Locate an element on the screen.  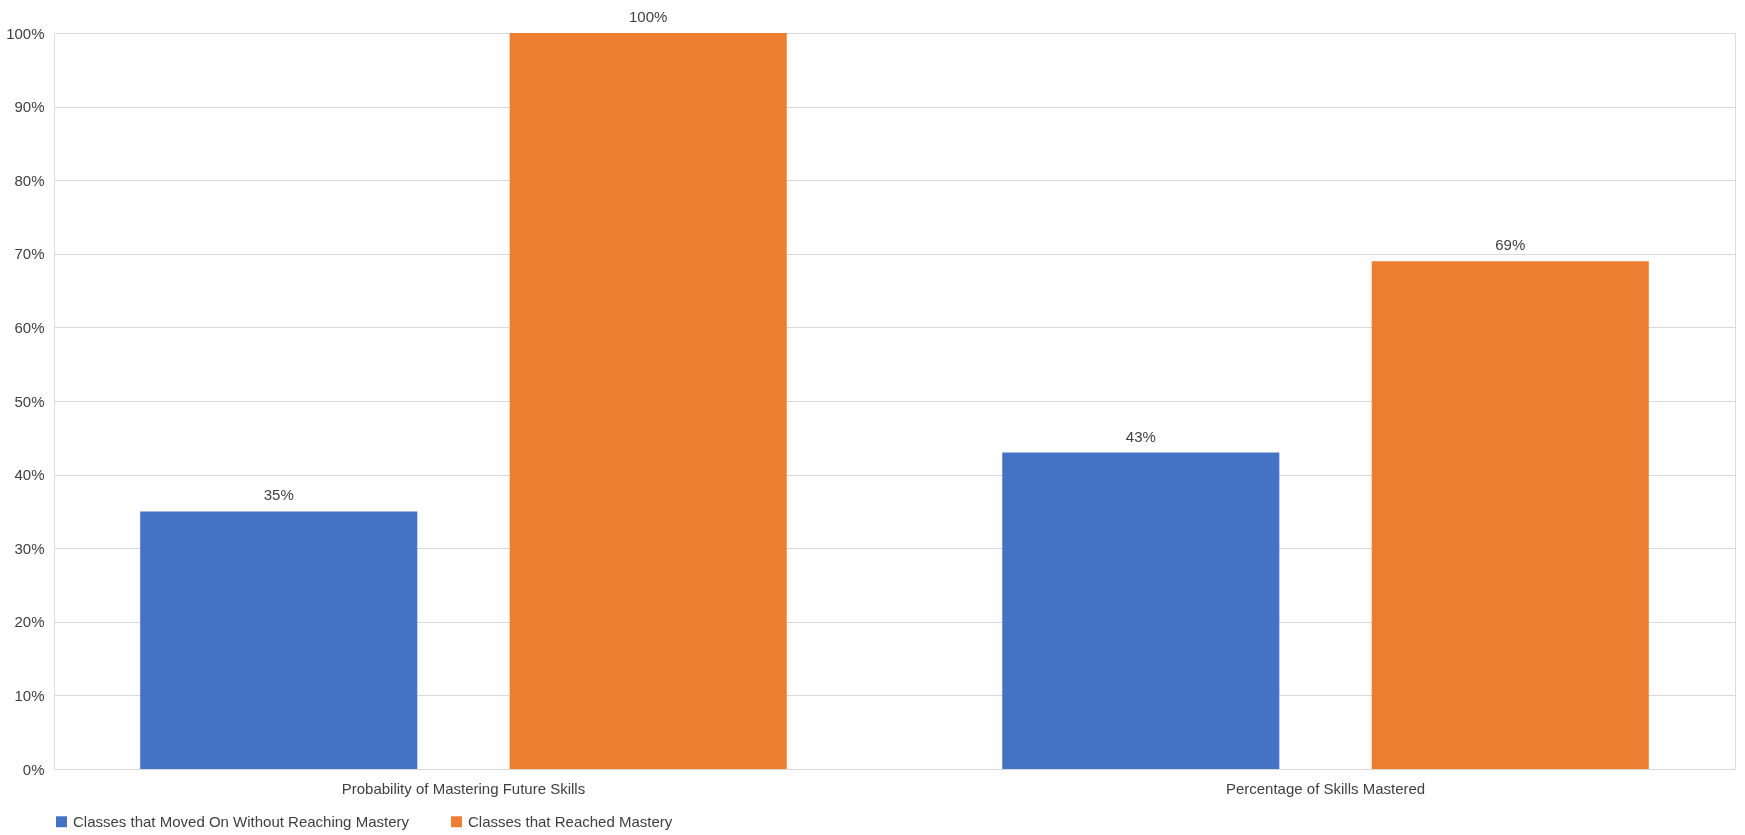
y-tick-label: 40% is located at coordinates (29, 475).